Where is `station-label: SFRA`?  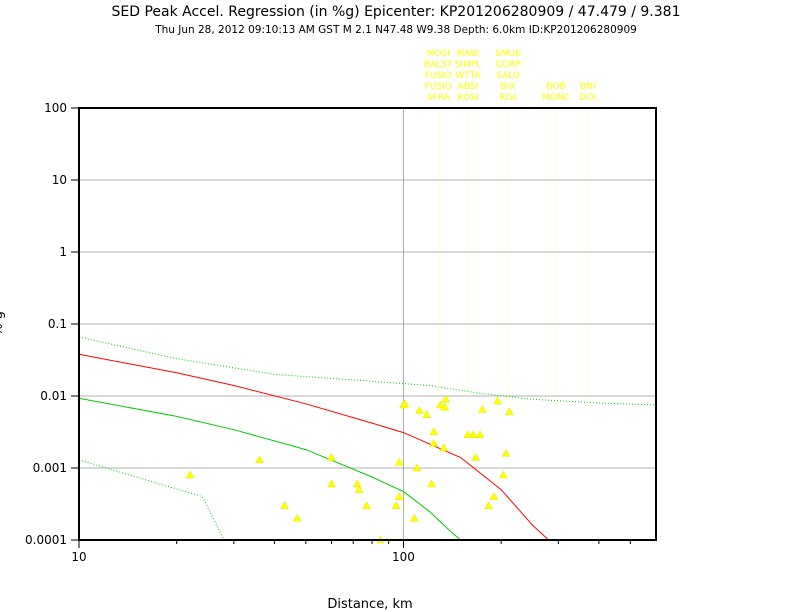
station-label: SFRA is located at coordinates (439, 98).